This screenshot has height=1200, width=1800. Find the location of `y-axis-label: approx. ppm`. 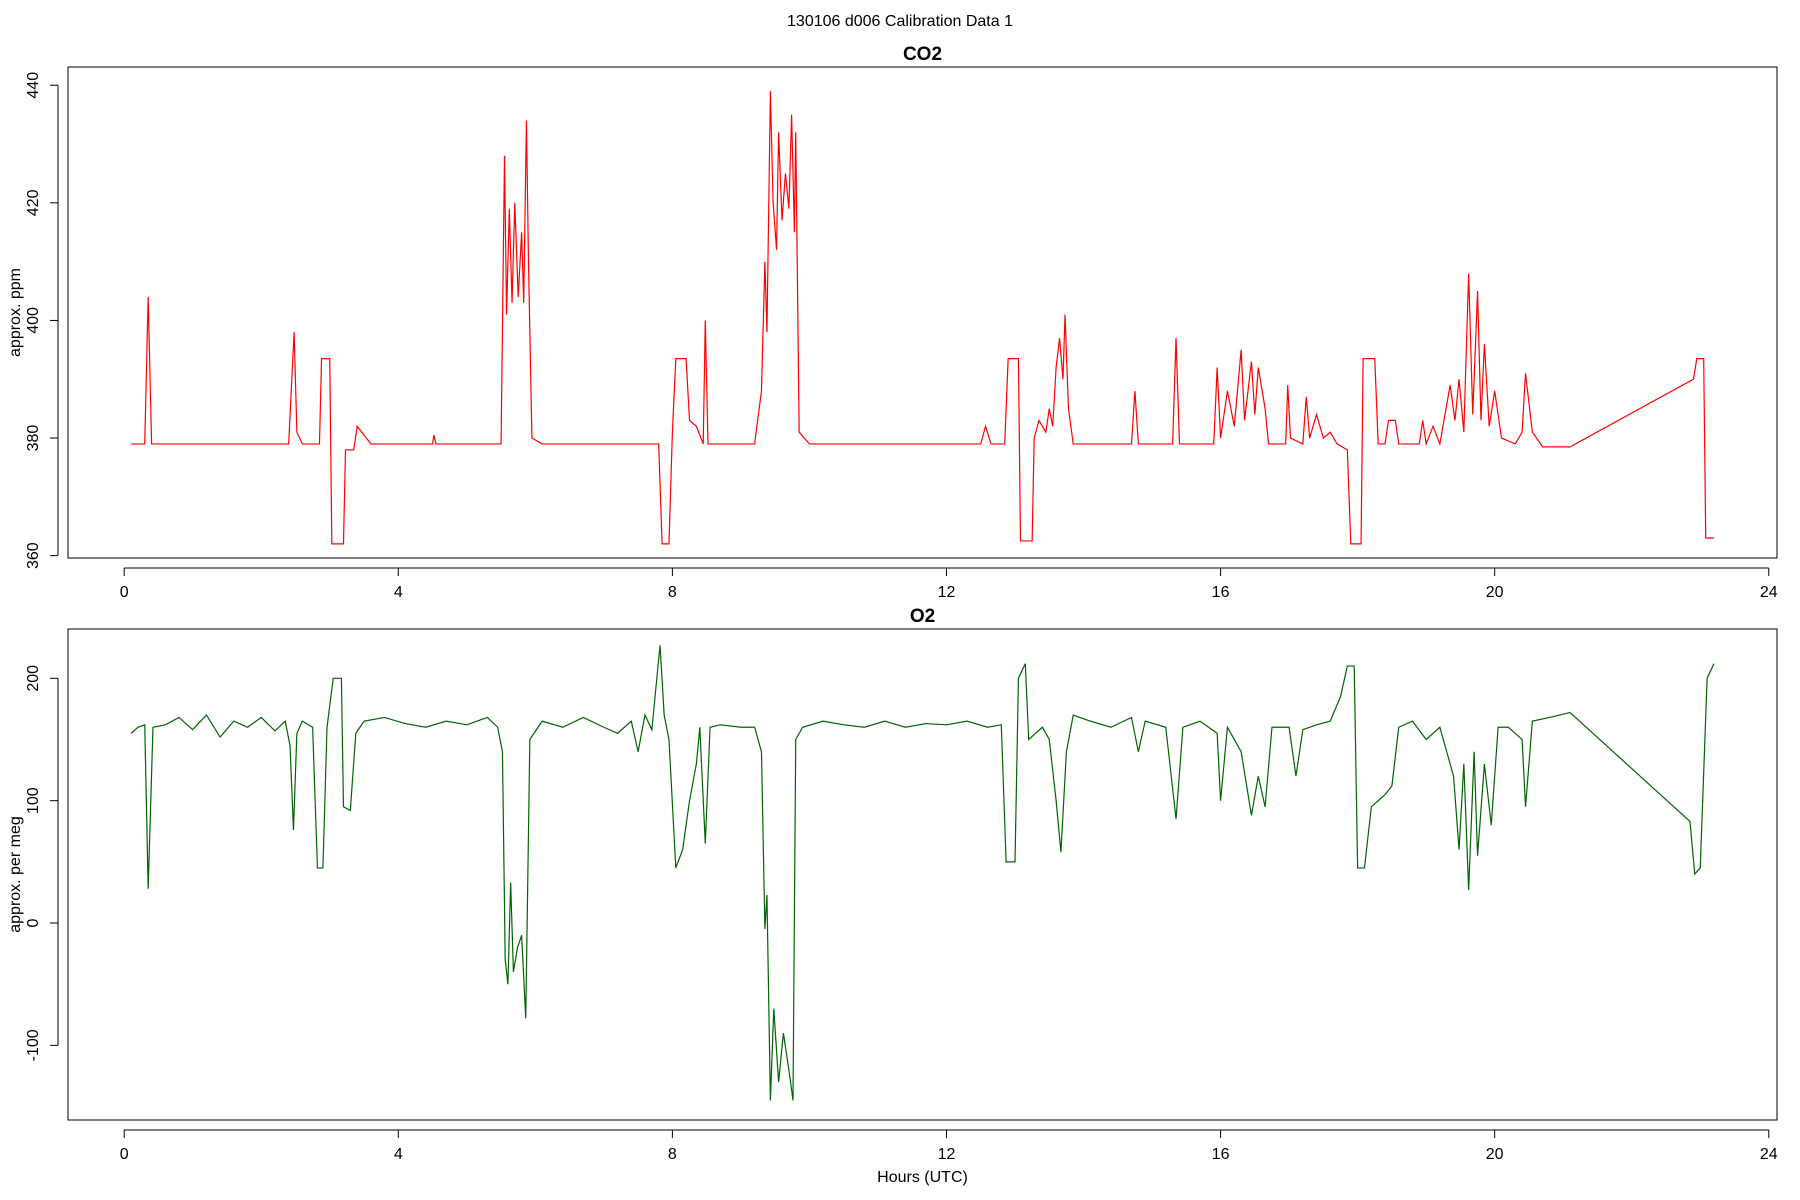

y-axis-label: approx. ppm is located at coordinates (15, 312).